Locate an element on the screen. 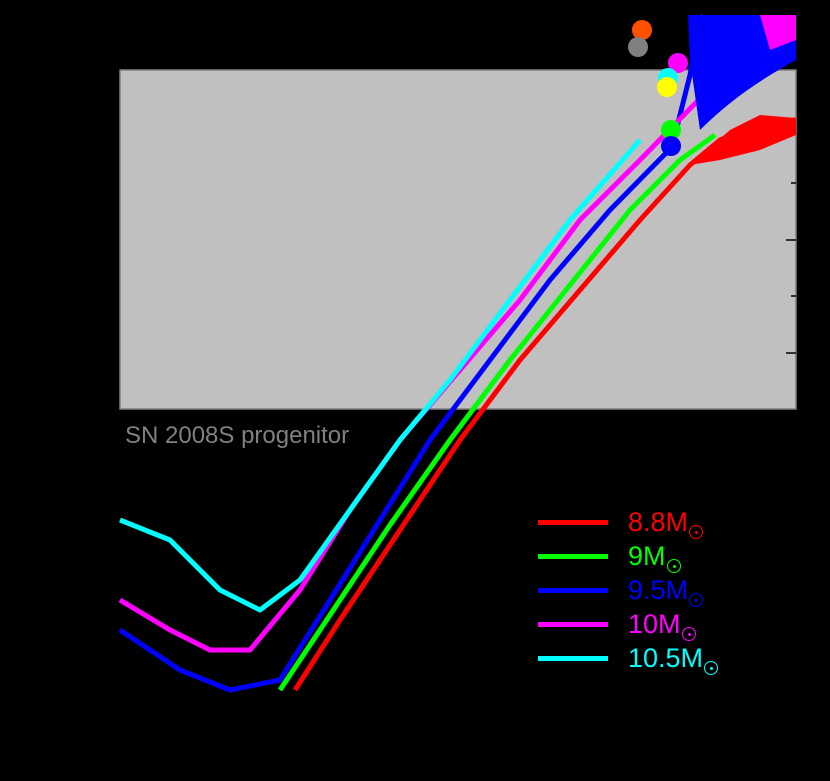 The width and height of the screenshot is (830, 781). legend-label: 10M is located at coordinates (662, 625).